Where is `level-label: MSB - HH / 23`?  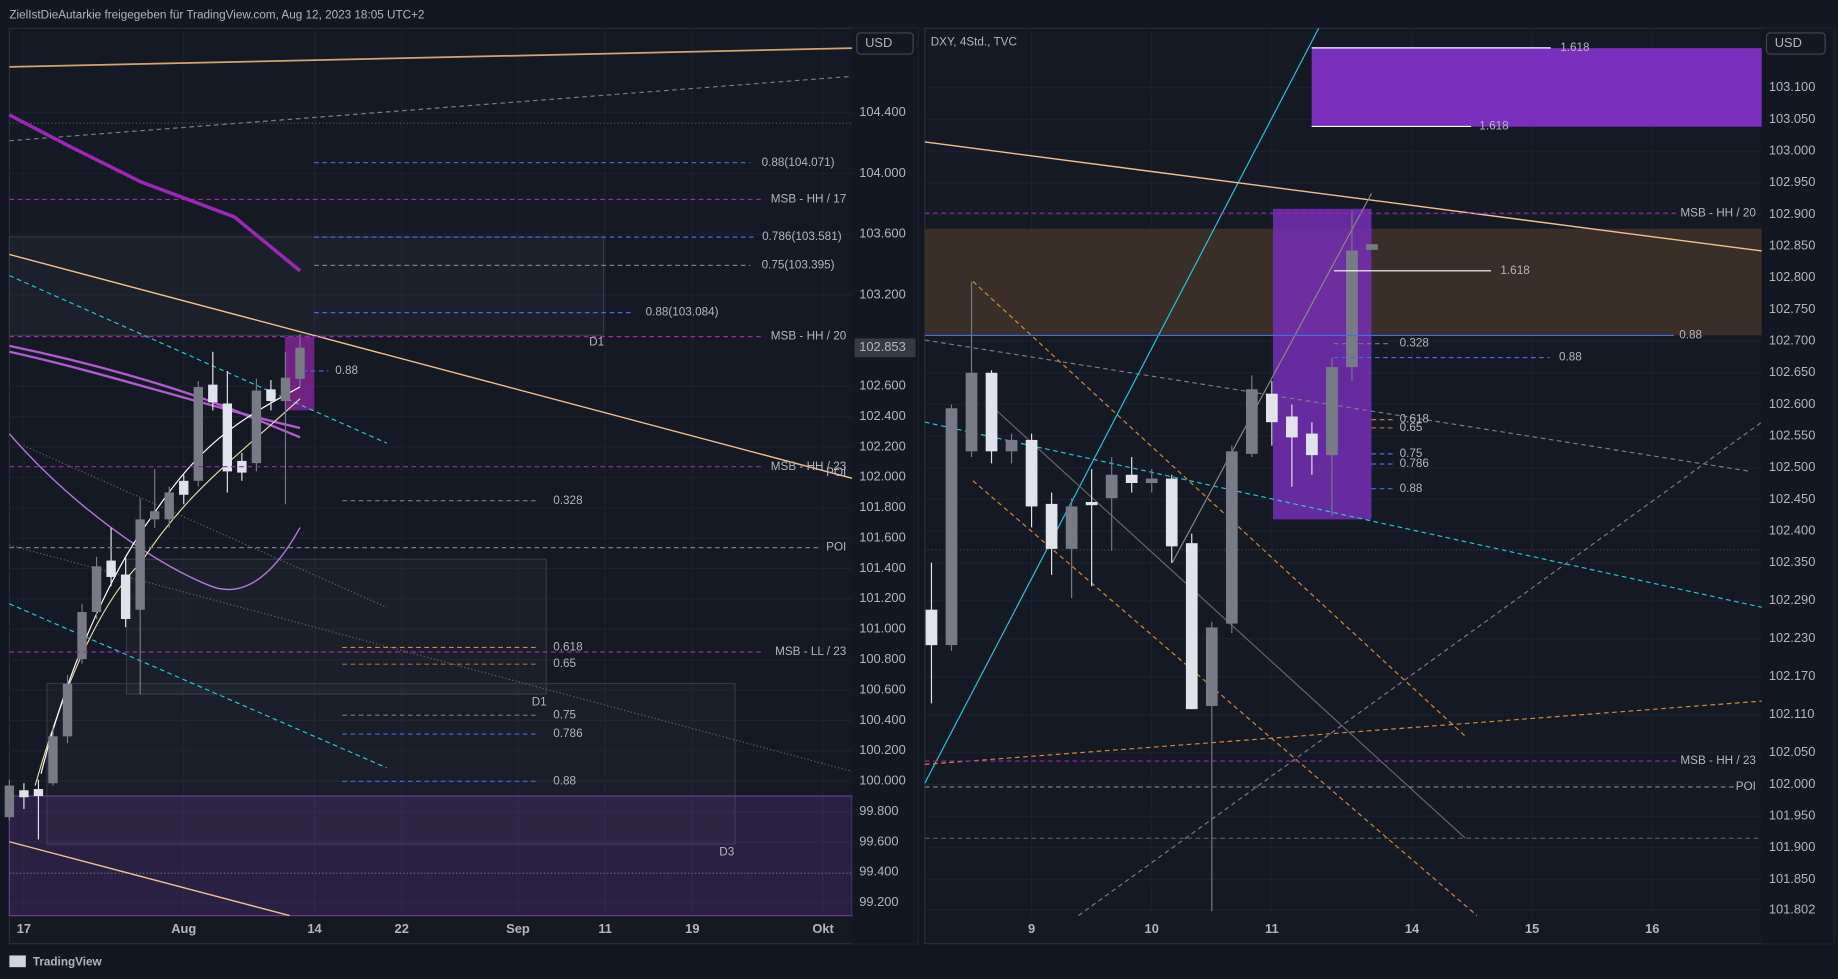 level-label: MSB - HH / 23 is located at coordinates (809, 466).